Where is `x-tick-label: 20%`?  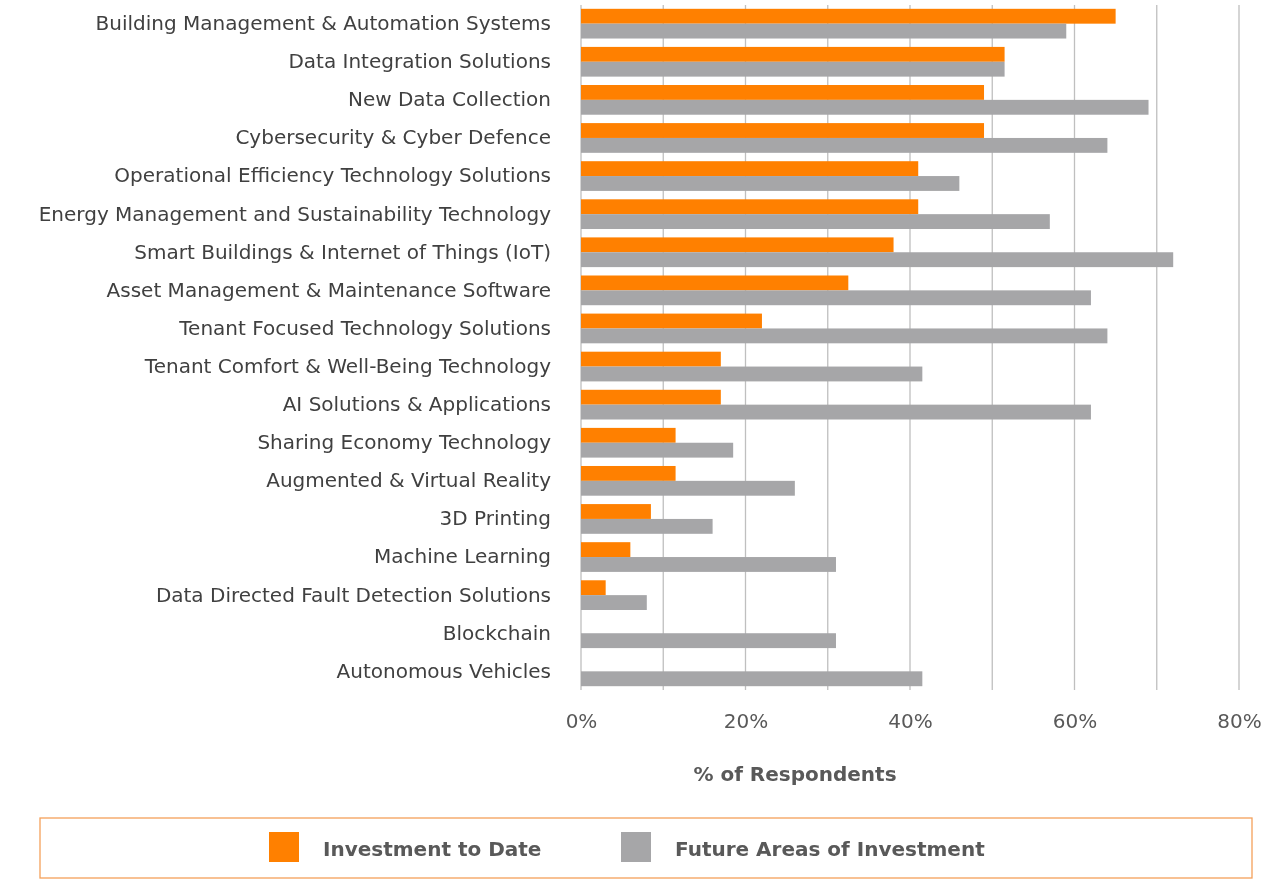 x-tick-label: 20% is located at coordinates (746, 721).